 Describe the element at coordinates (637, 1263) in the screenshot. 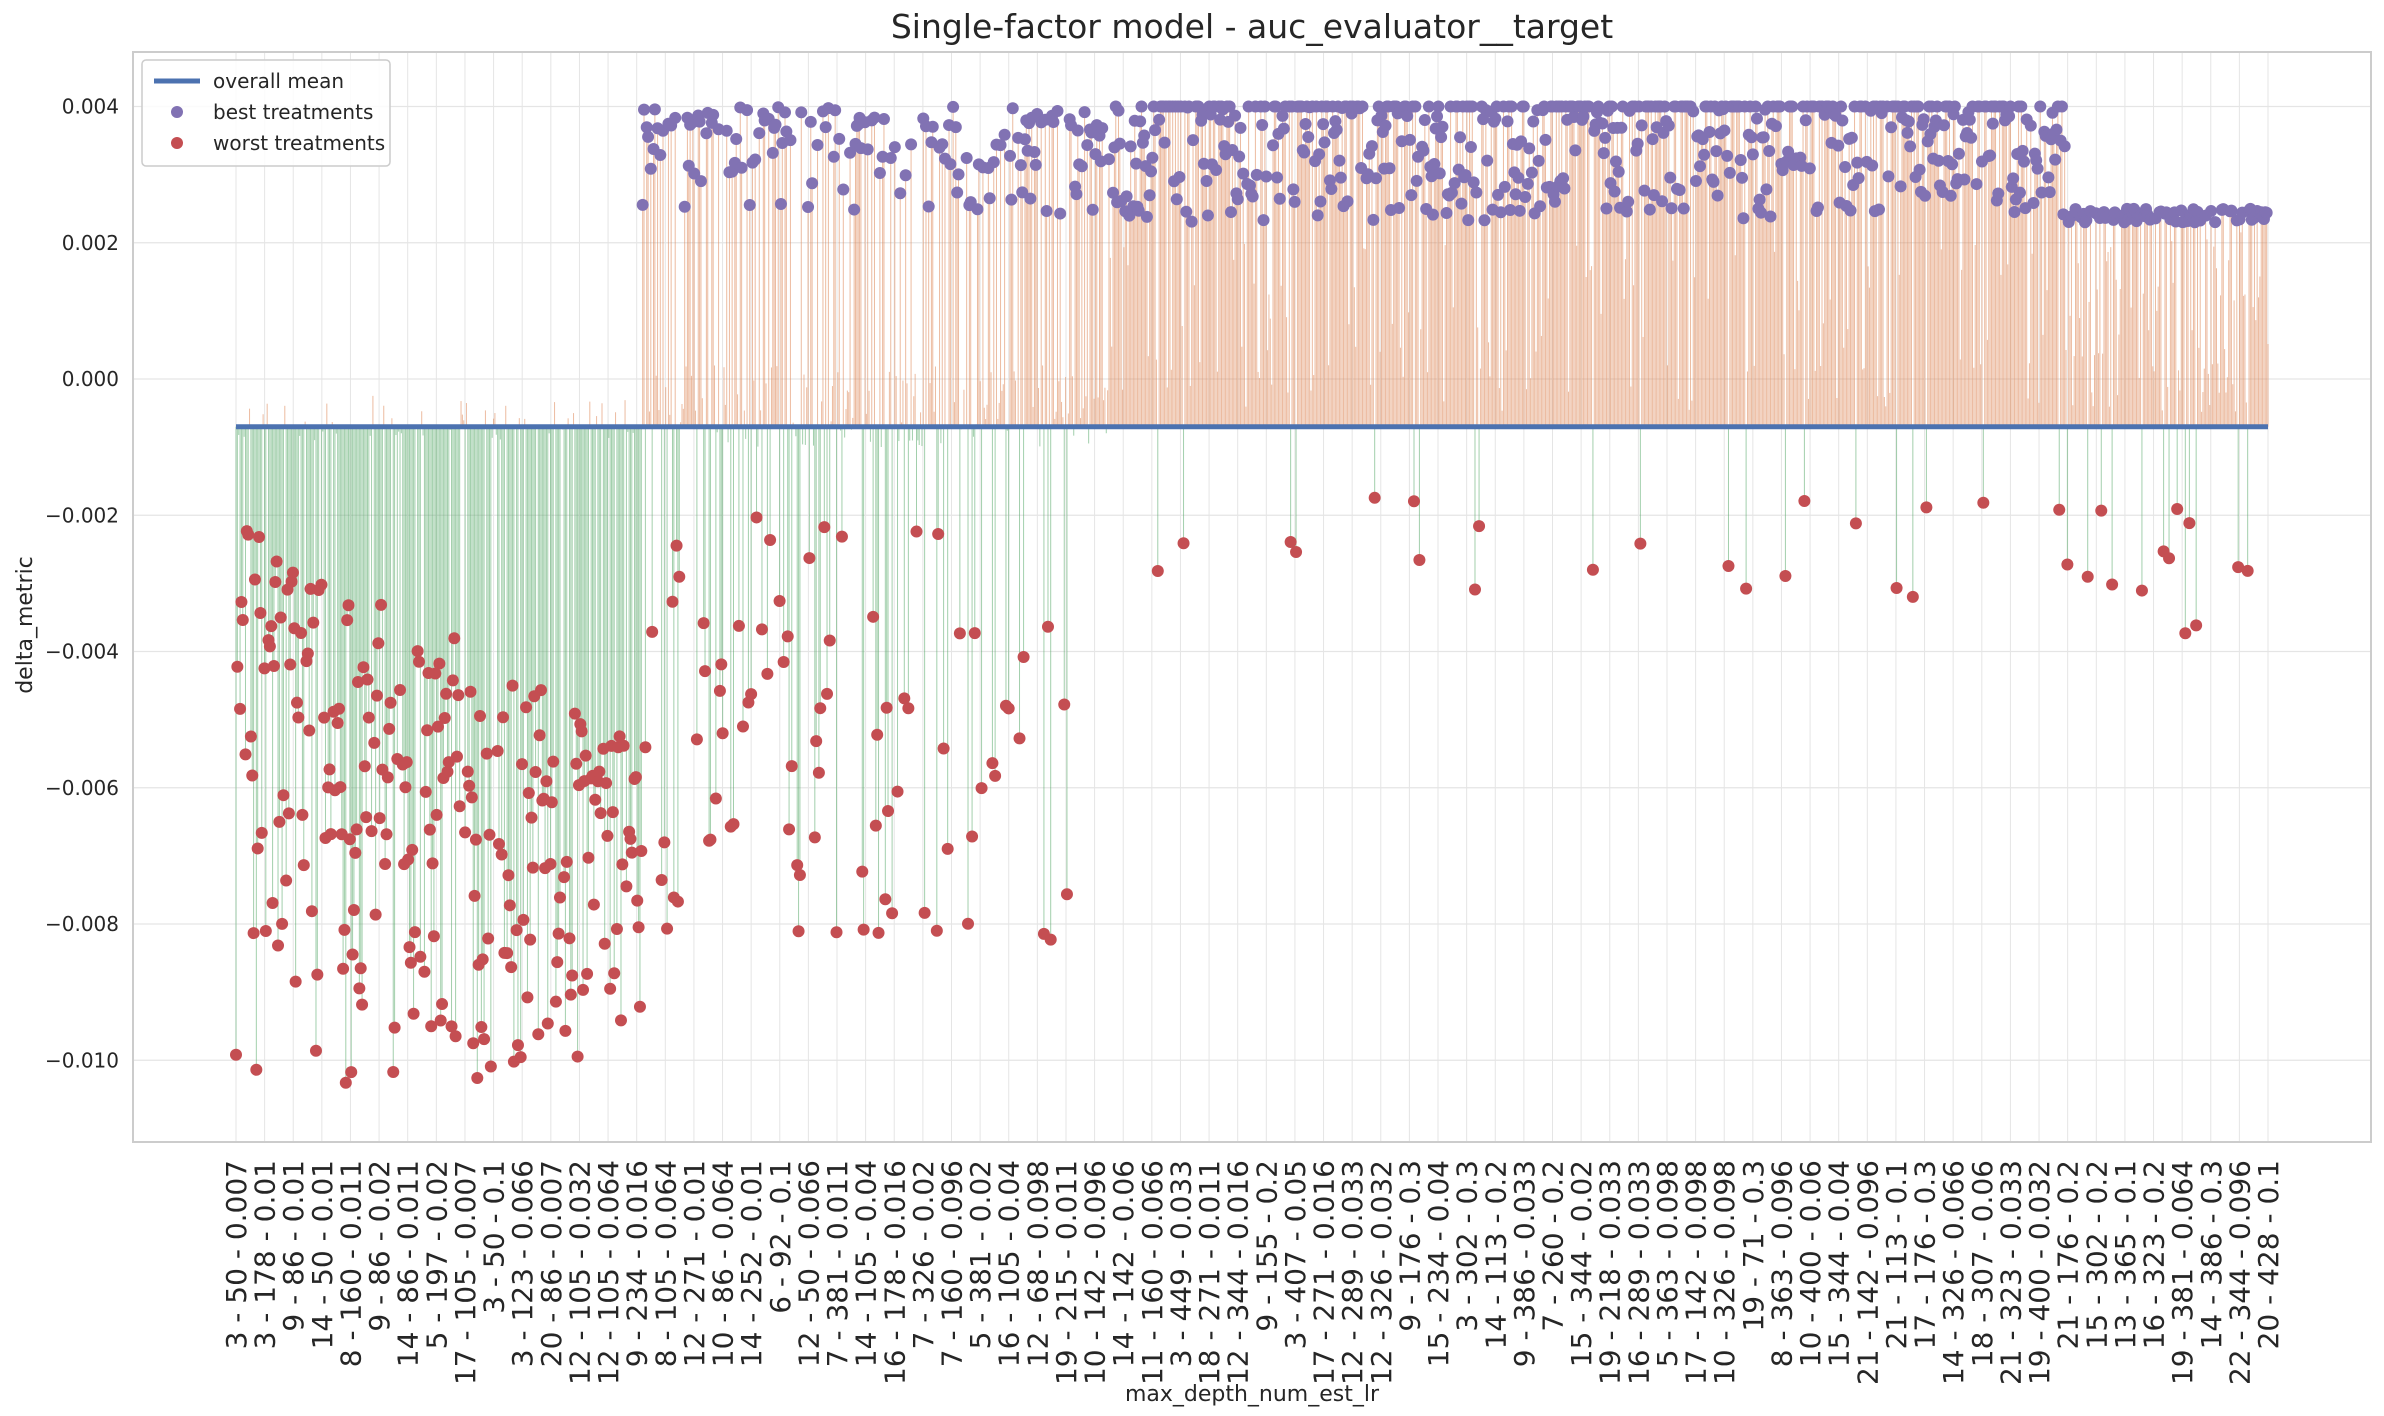

I see `x-tick-label: 9 - 234 - 0.016` at that location.